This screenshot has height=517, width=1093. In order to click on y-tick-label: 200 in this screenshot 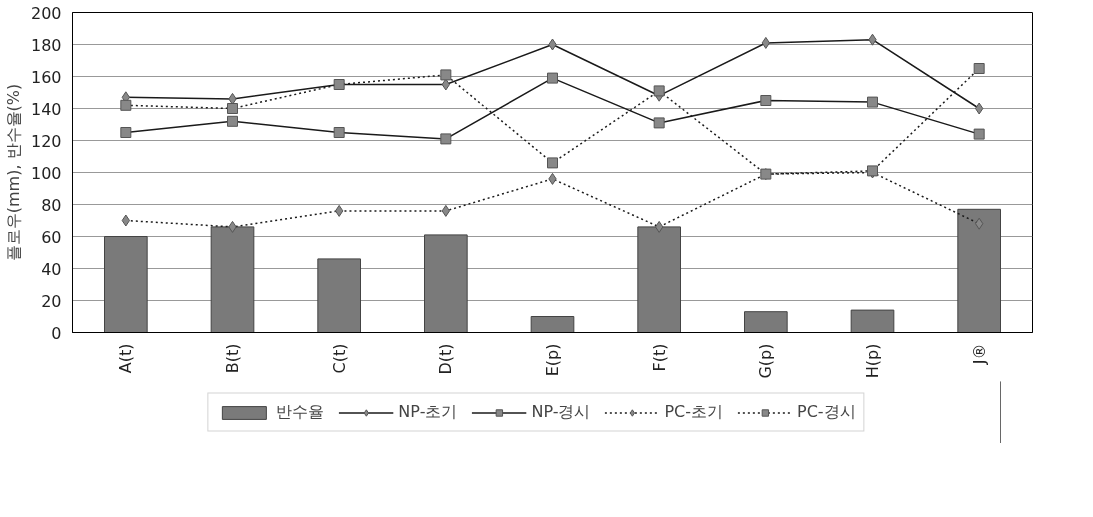, I will do `click(46, 13)`.